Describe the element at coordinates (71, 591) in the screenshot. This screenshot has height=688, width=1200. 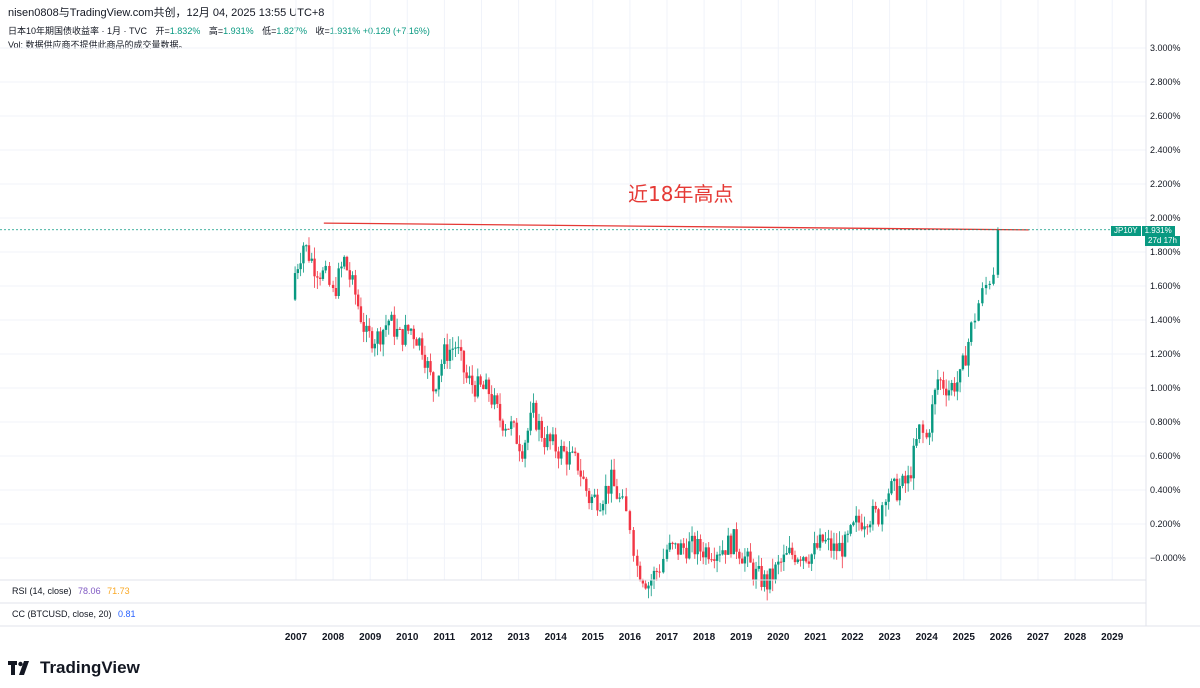
I see `rsi-legend: RSI (14, close) 78.06 71.73` at that location.